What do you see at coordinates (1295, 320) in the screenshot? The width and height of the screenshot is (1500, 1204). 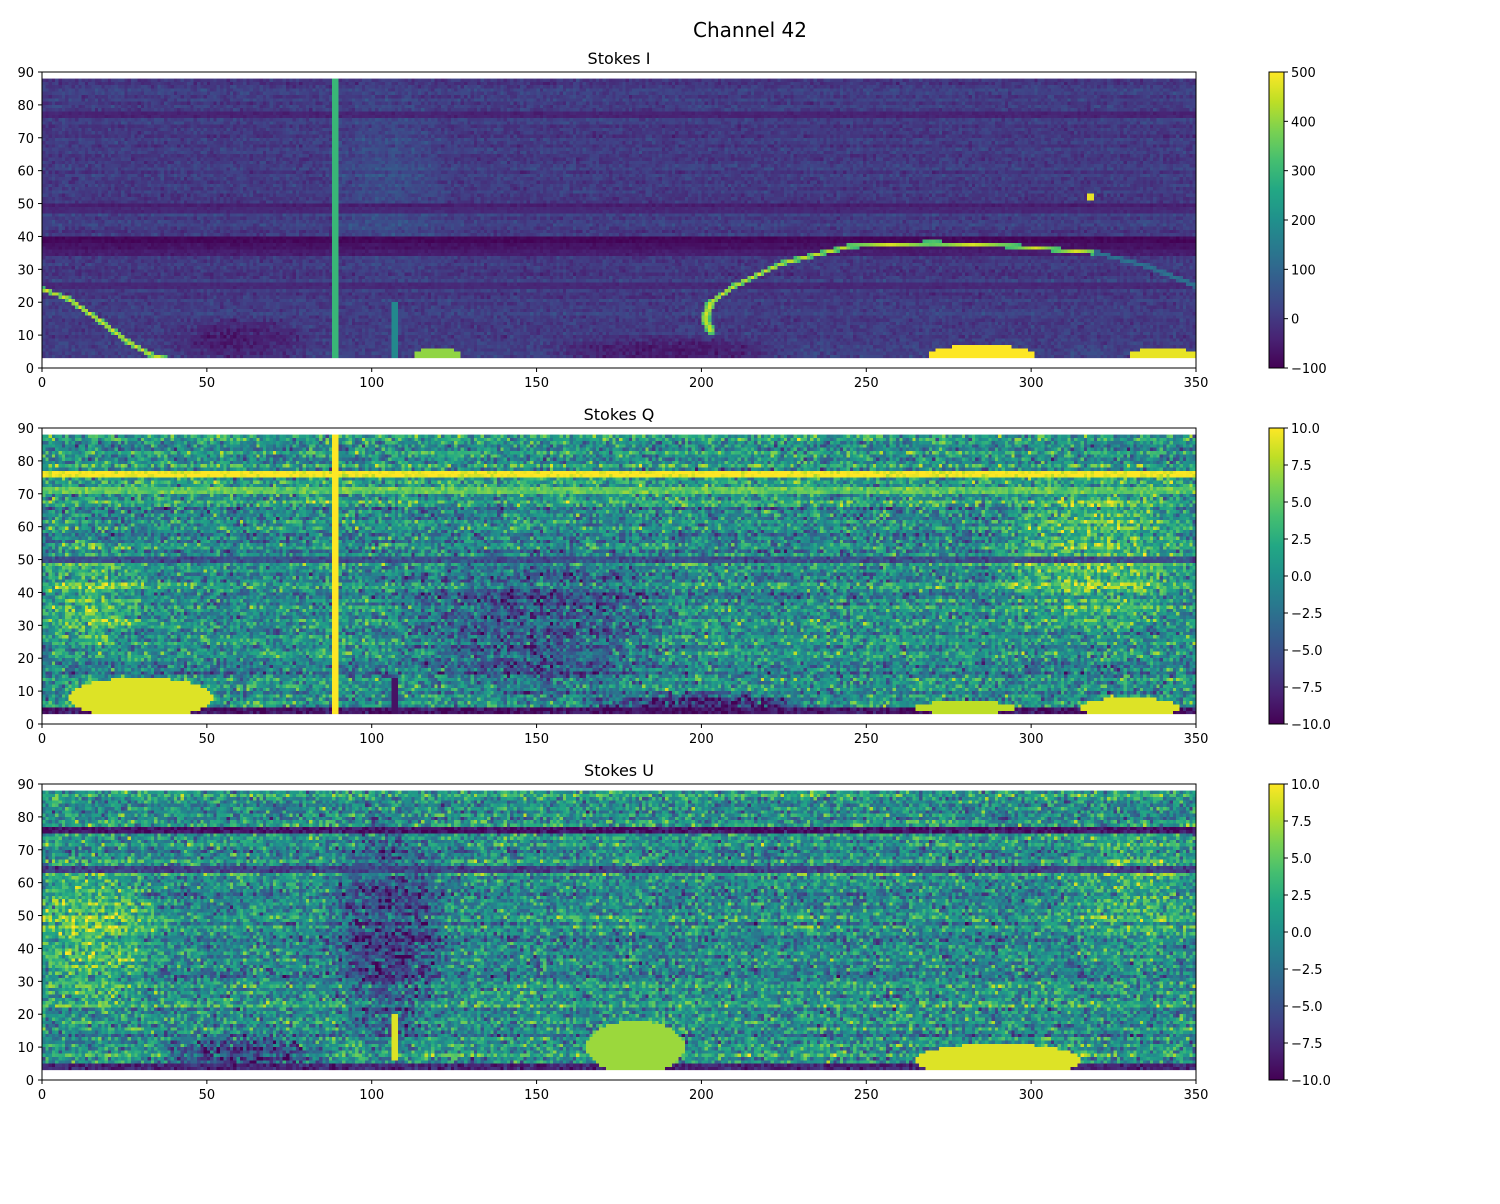 I see `colorbar-tick-label: 0` at bounding box center [1295, 320].